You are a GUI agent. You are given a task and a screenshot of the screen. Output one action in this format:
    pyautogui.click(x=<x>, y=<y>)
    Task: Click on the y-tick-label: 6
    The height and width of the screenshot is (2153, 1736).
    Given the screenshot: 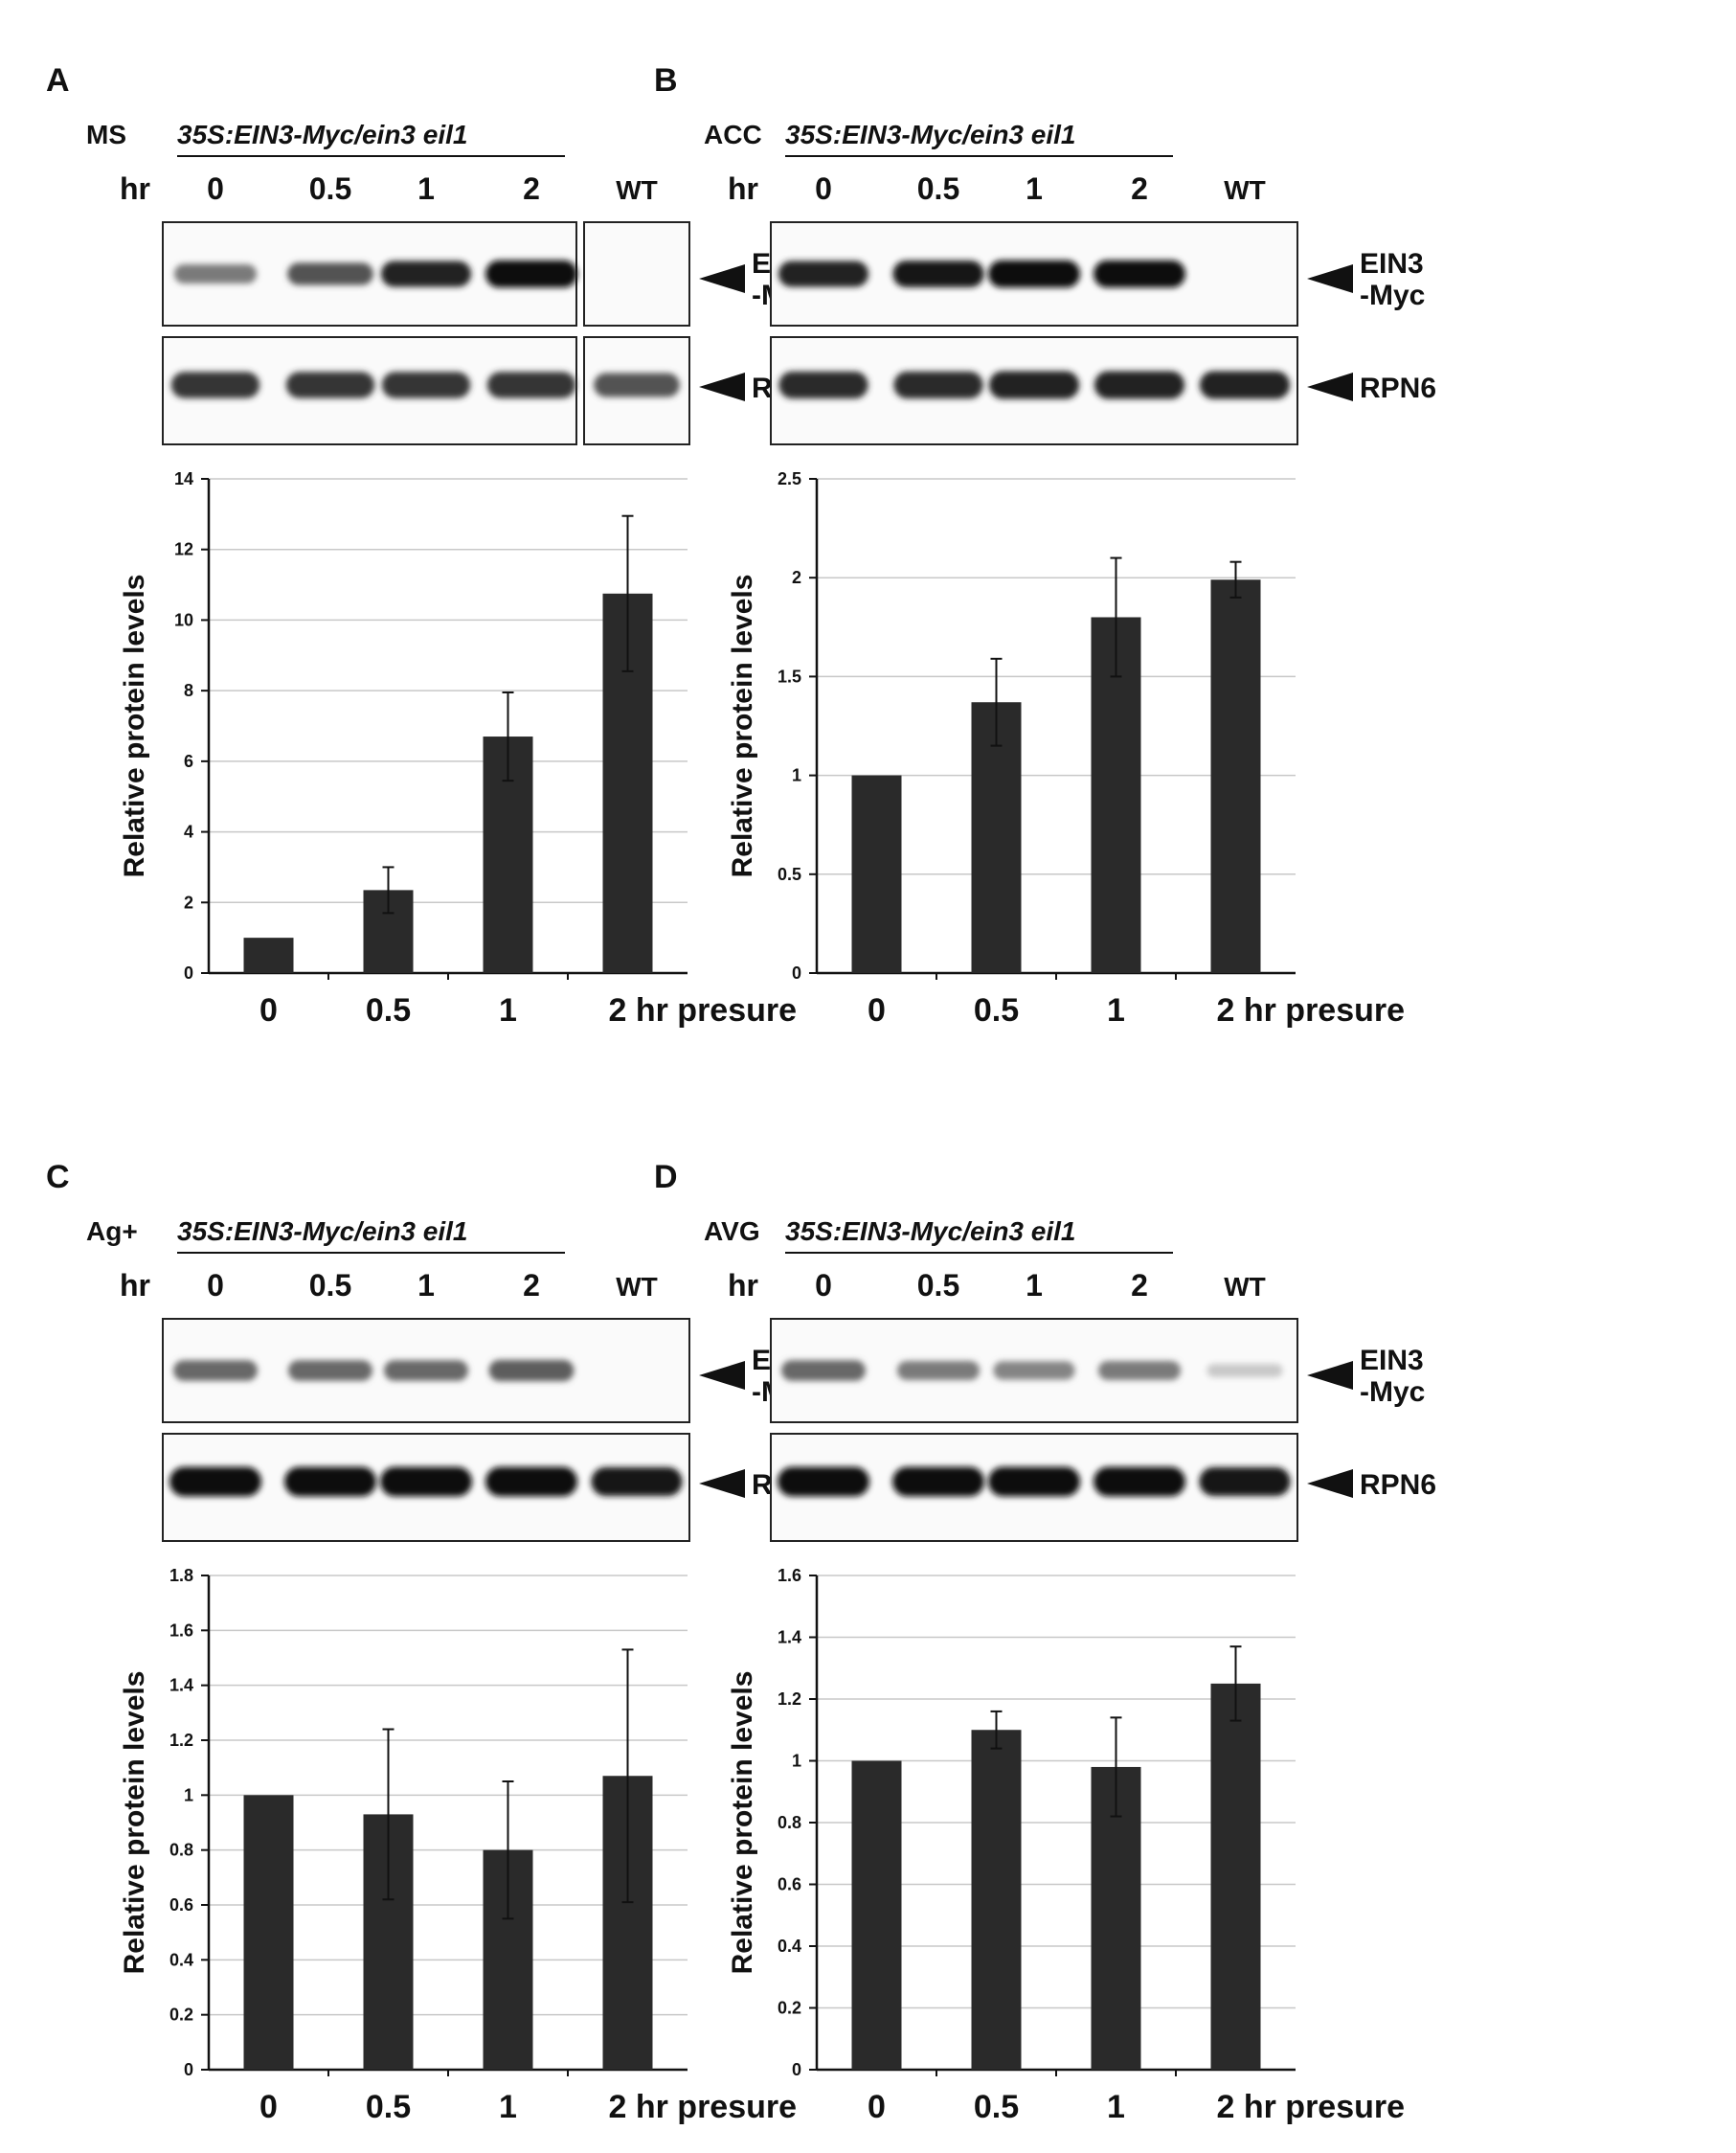 What is the action you would take?
    pyautogui.click(x=188, y=761)
    